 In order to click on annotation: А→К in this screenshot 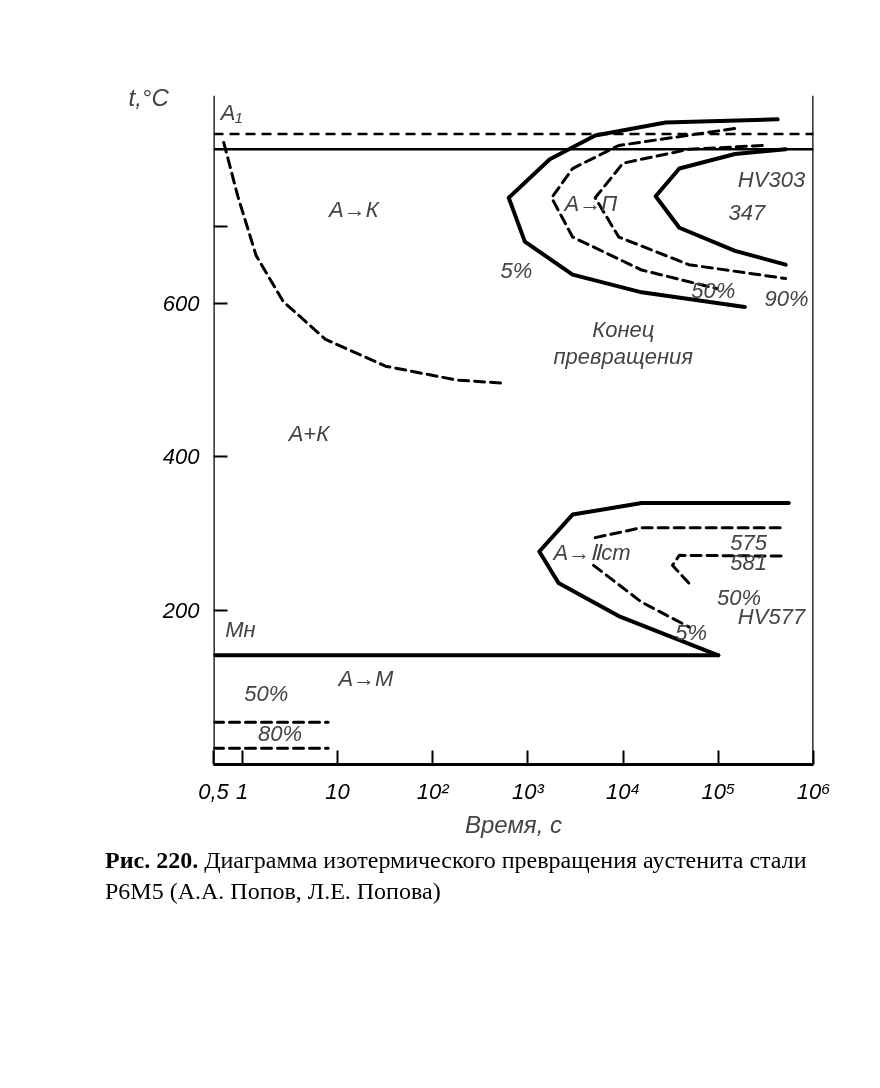, I will do `click(353, 209)`.